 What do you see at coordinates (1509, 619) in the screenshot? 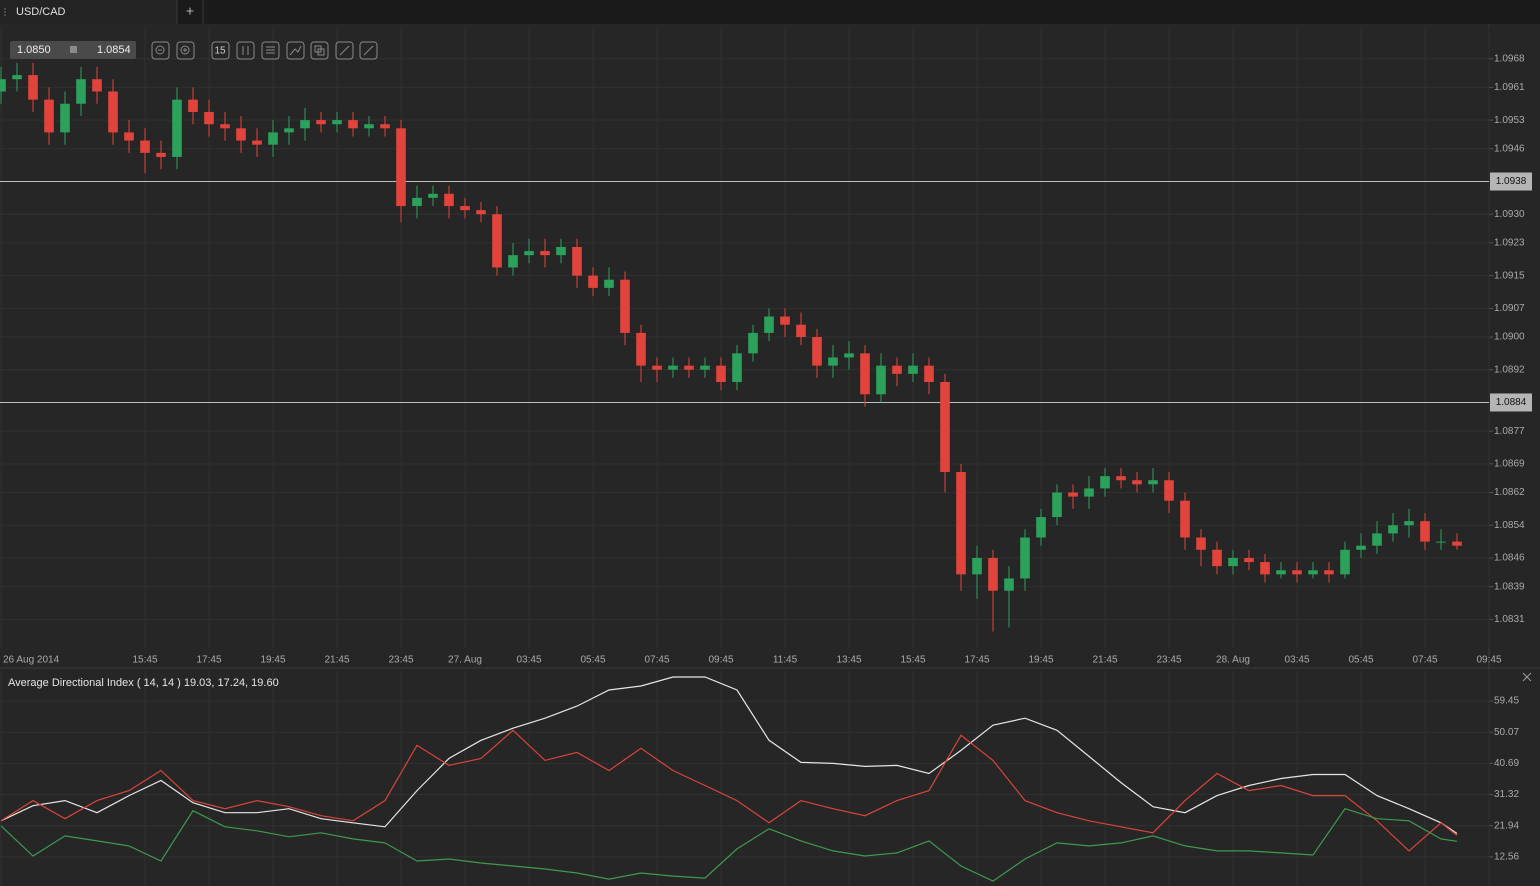
I see `y-tick-label: 1.0831` at bounding box center [1509, 619].